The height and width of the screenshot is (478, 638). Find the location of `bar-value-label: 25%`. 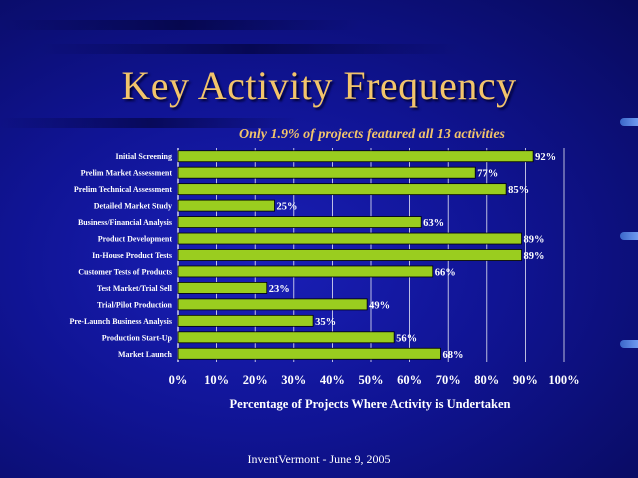

bar-value-label: 25% is located at coordinates (287, 207).